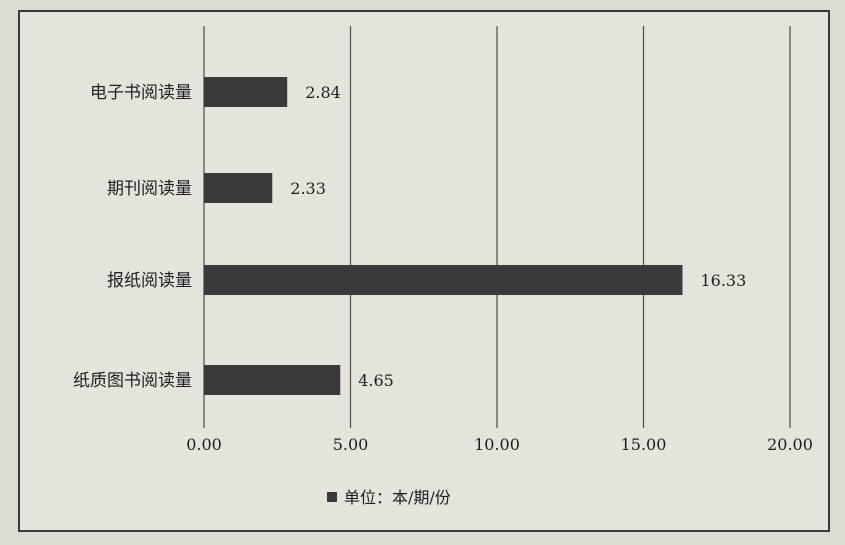 The image size is (845, 545). I want to click on x-tick-label: 20.00, so click(790, 444).